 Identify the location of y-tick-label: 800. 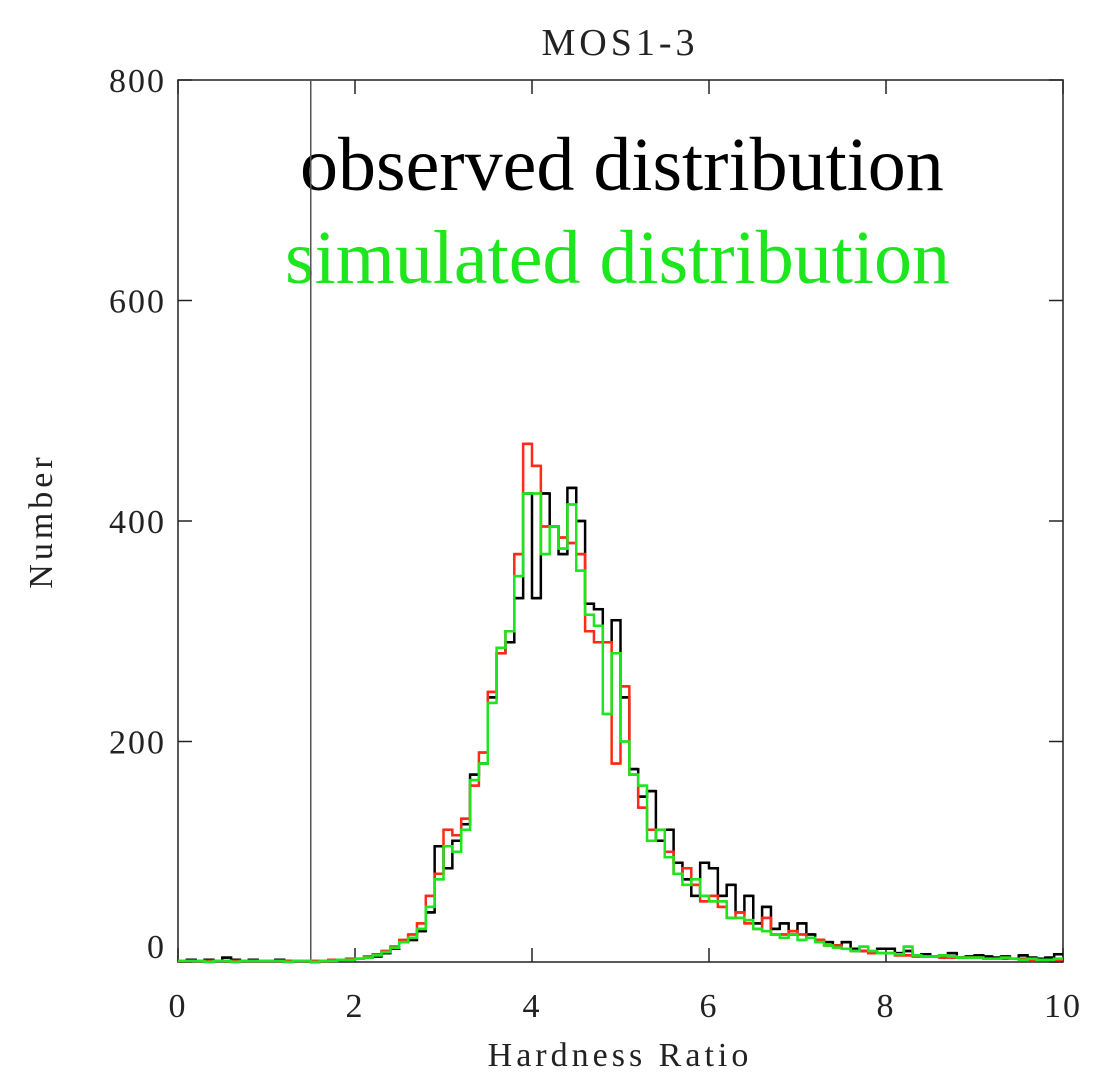
(137, 81).